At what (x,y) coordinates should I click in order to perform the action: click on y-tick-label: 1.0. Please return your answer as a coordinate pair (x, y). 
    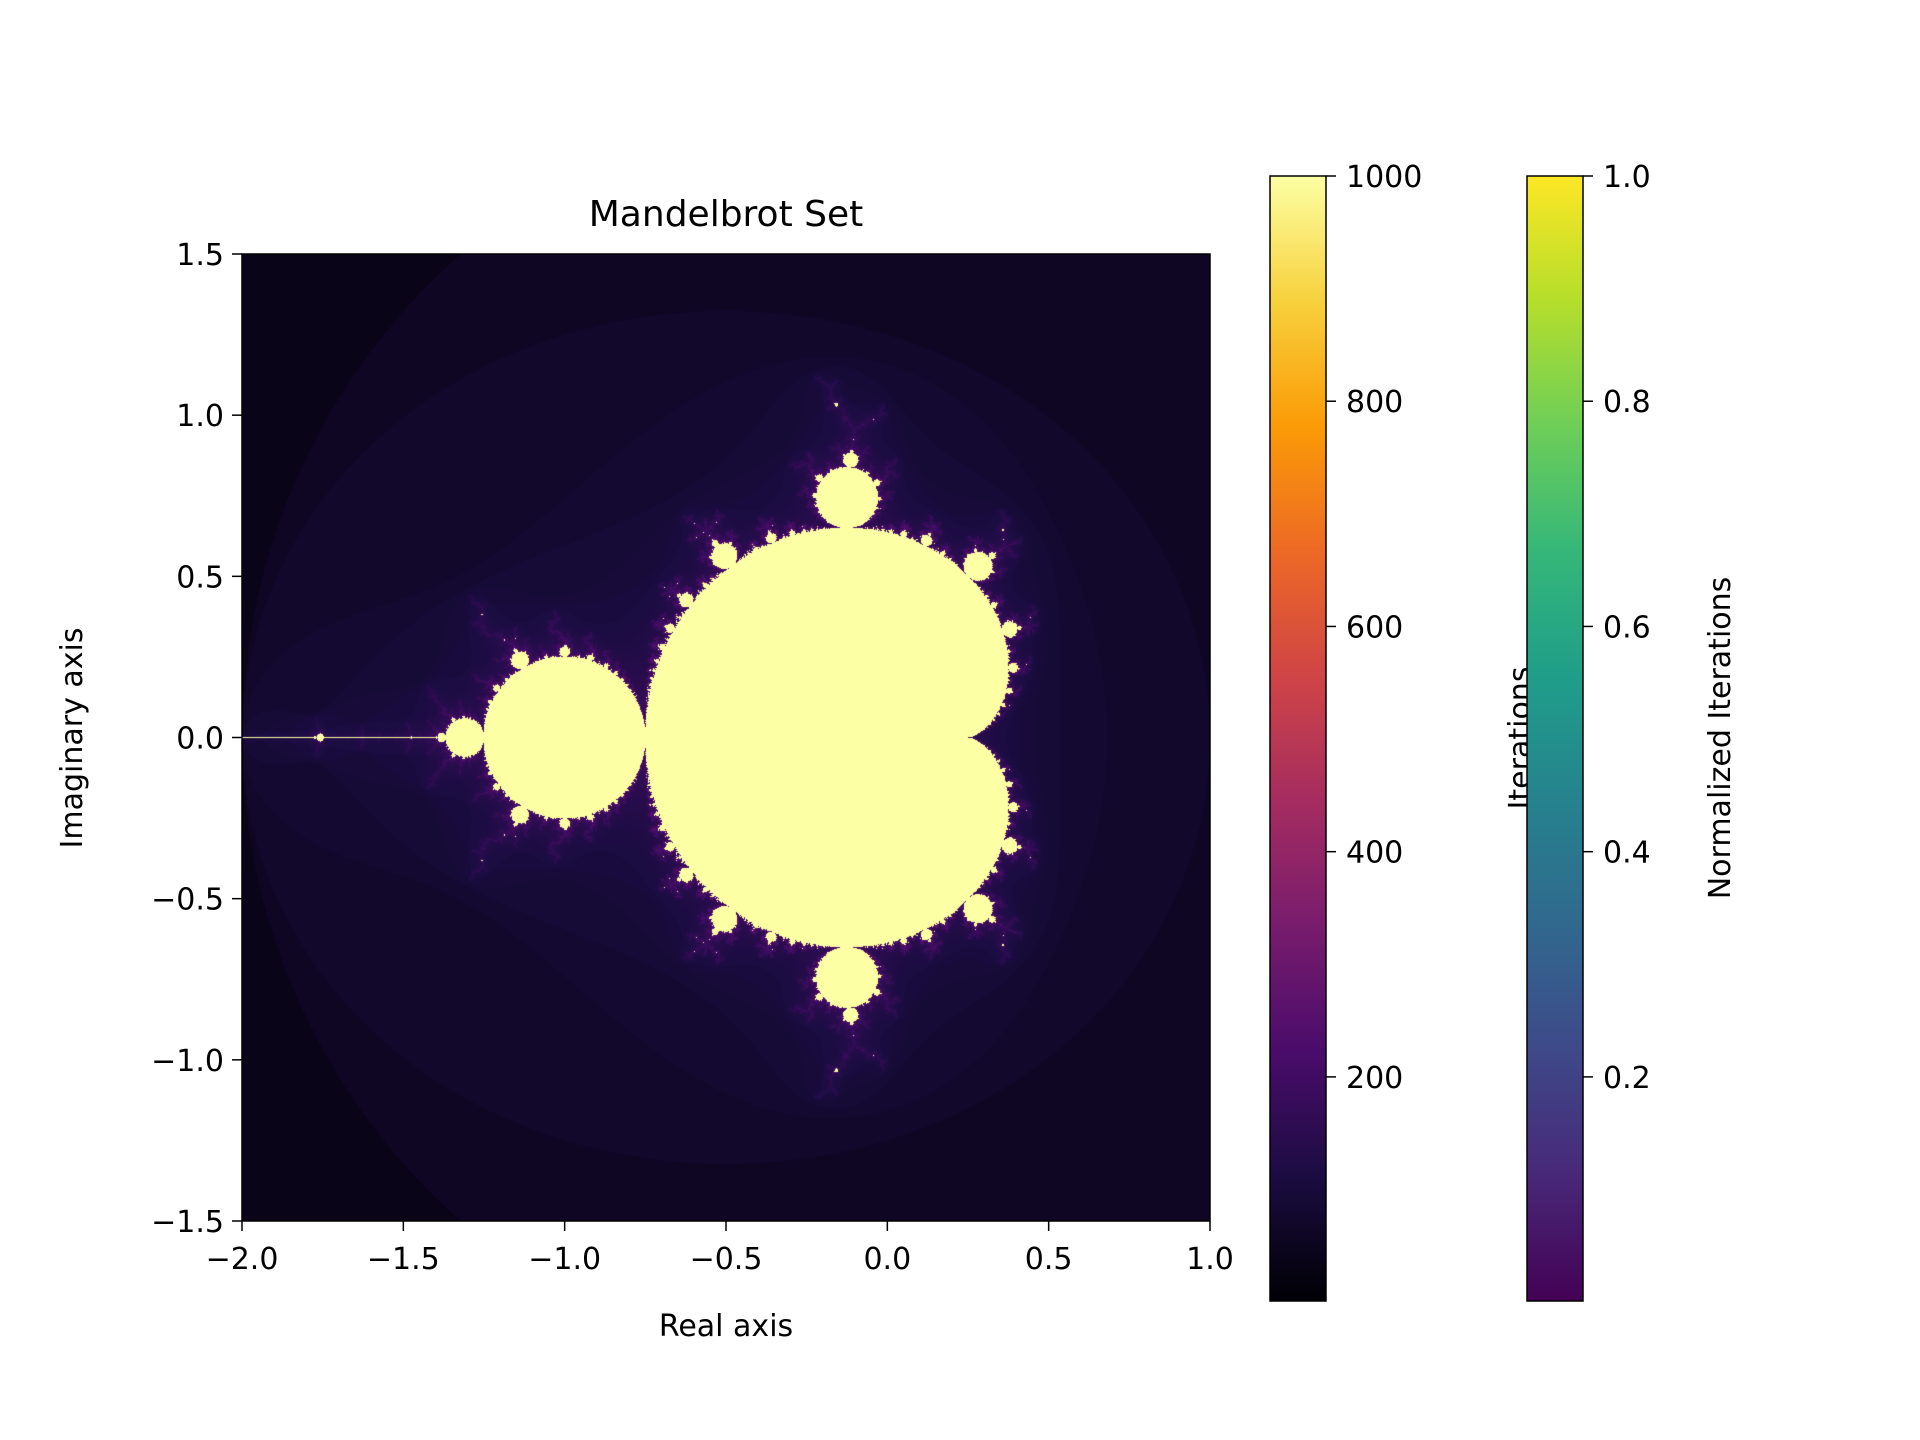
    Looking at the image, I should click on (200, 416).